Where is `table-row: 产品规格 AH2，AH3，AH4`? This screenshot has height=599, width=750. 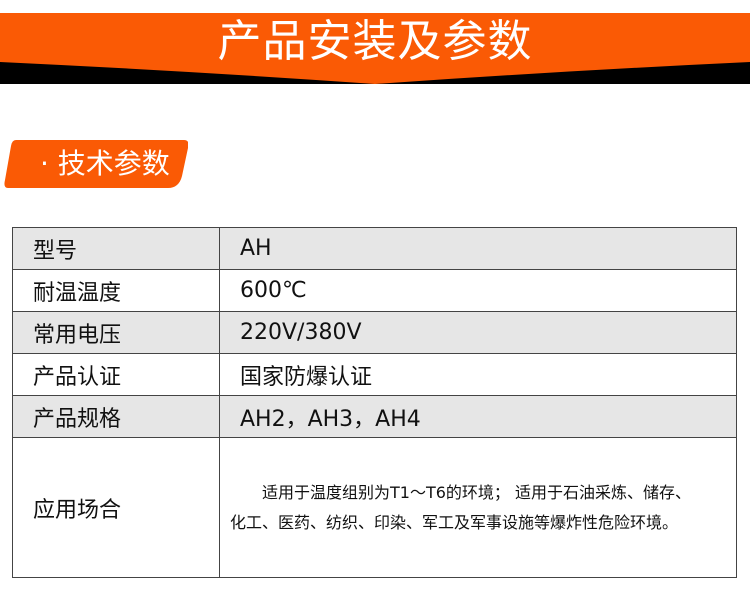 table-row: 产品规格 AH2，AH3，AH4 is located at coordinates (374, 416).